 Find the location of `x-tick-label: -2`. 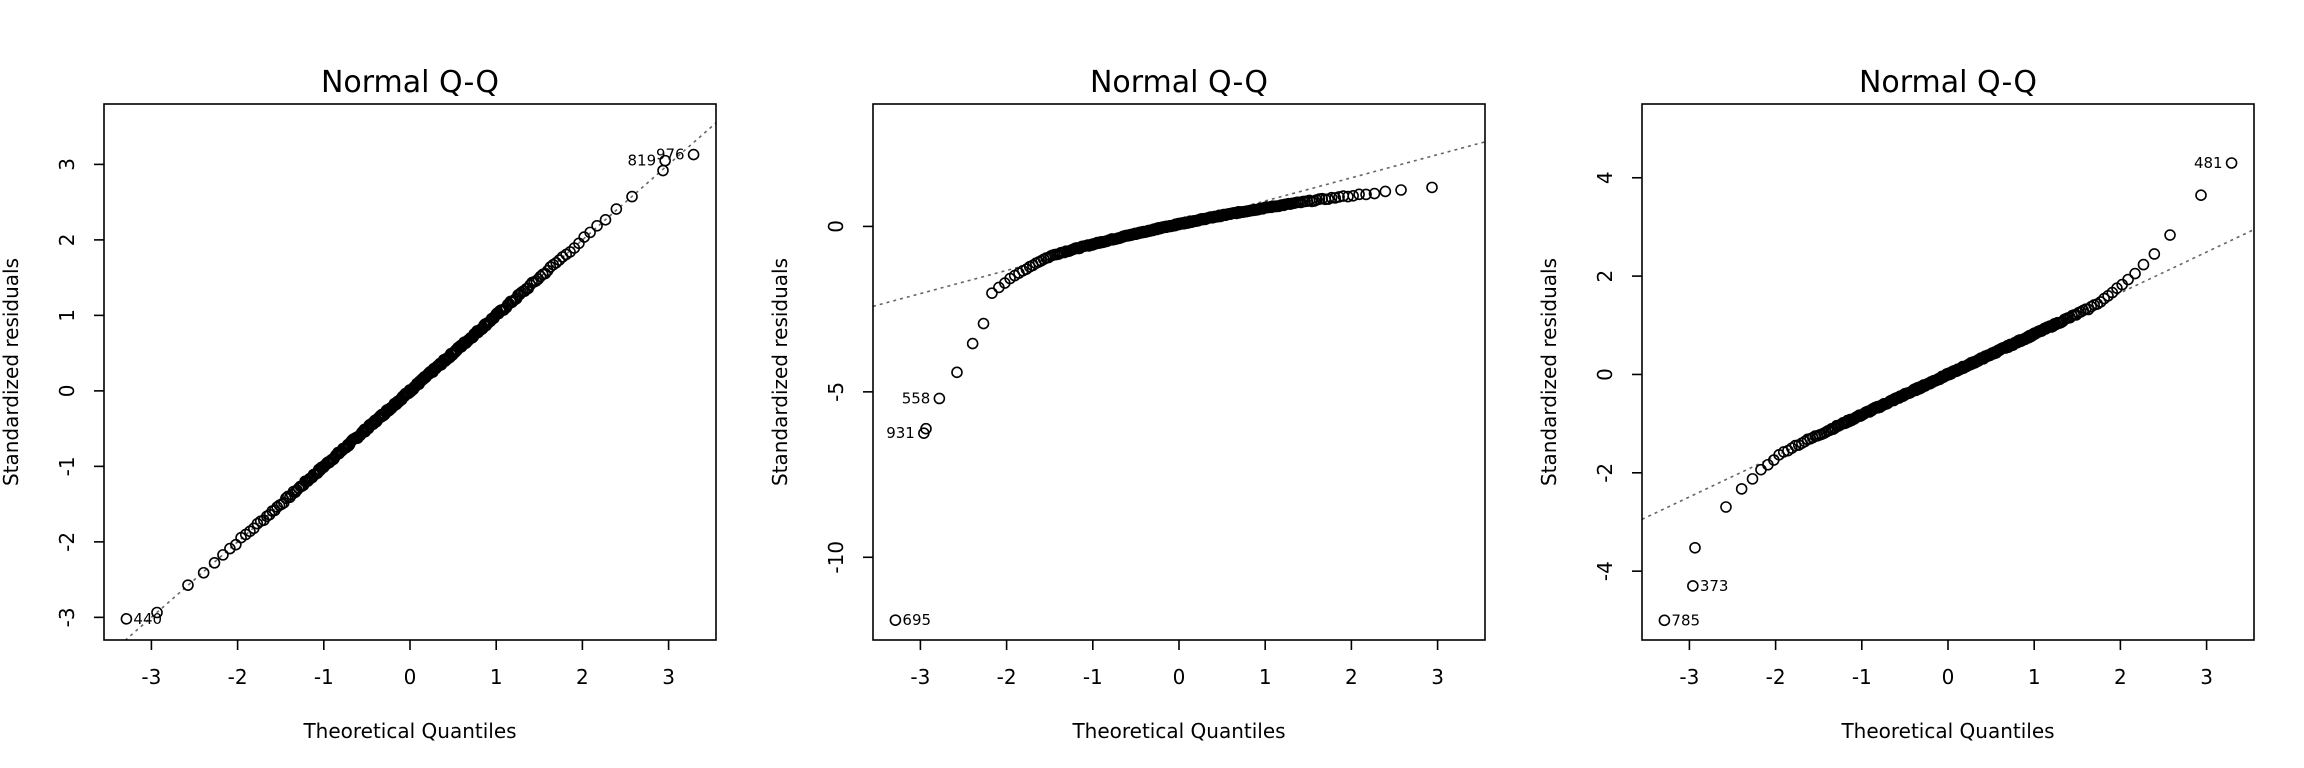

x-tick-label: -2 is located at coordinates (238, 677).